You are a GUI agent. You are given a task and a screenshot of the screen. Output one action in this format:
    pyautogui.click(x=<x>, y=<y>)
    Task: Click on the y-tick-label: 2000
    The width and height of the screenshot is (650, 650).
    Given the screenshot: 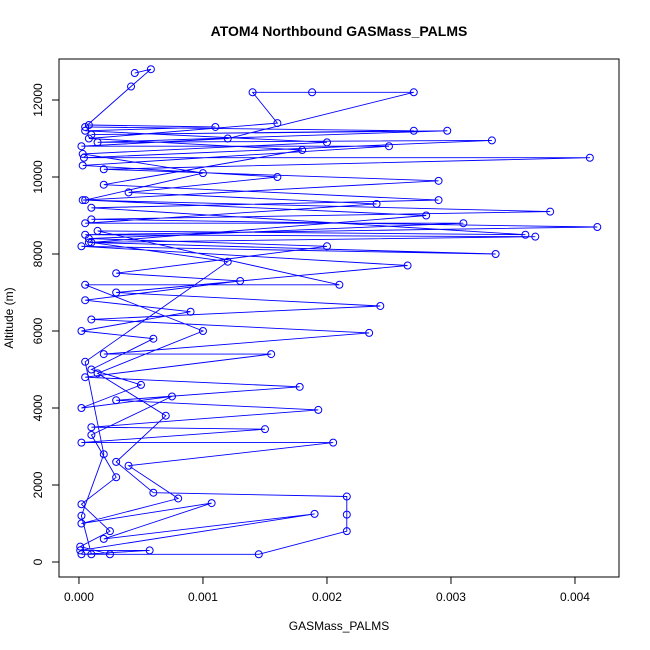 What is the action you would take?
    pyautogui.click(x=38, y=484)
    